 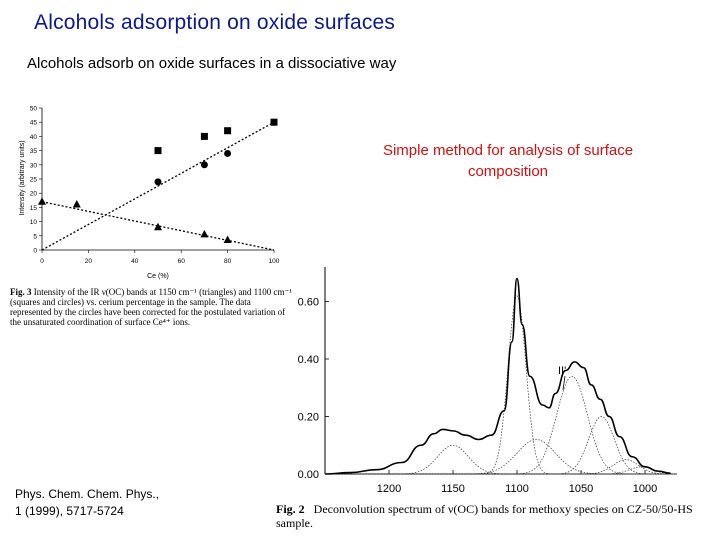 I want to click on reference-line-2: 1 (1999), 5717-5724, so click(x=69, y=511).